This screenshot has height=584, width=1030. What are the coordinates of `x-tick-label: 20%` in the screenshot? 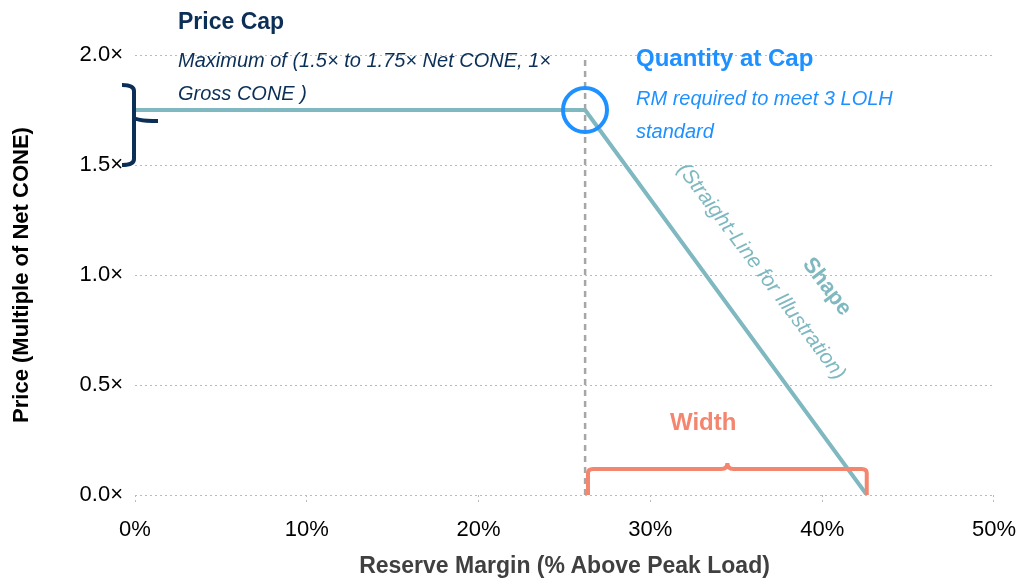 It's located at (478, 529).